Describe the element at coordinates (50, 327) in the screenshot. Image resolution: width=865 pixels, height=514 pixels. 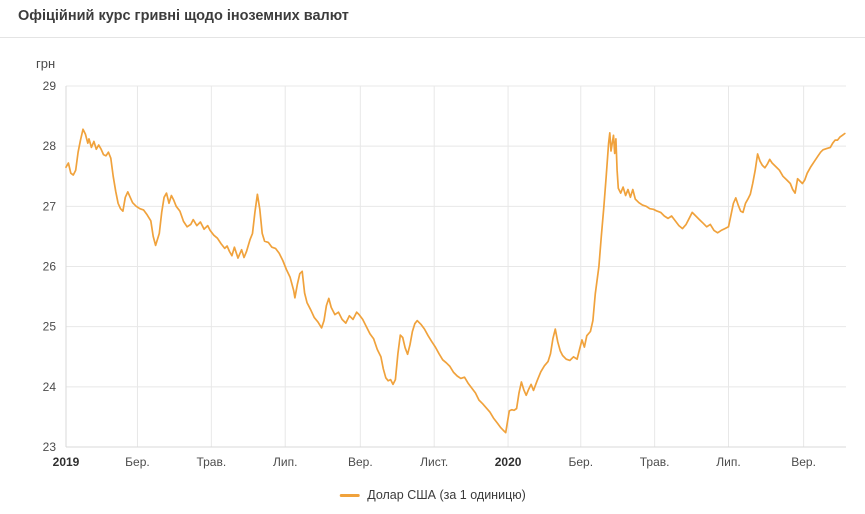
I see `y-tick-label: 25` at that location.